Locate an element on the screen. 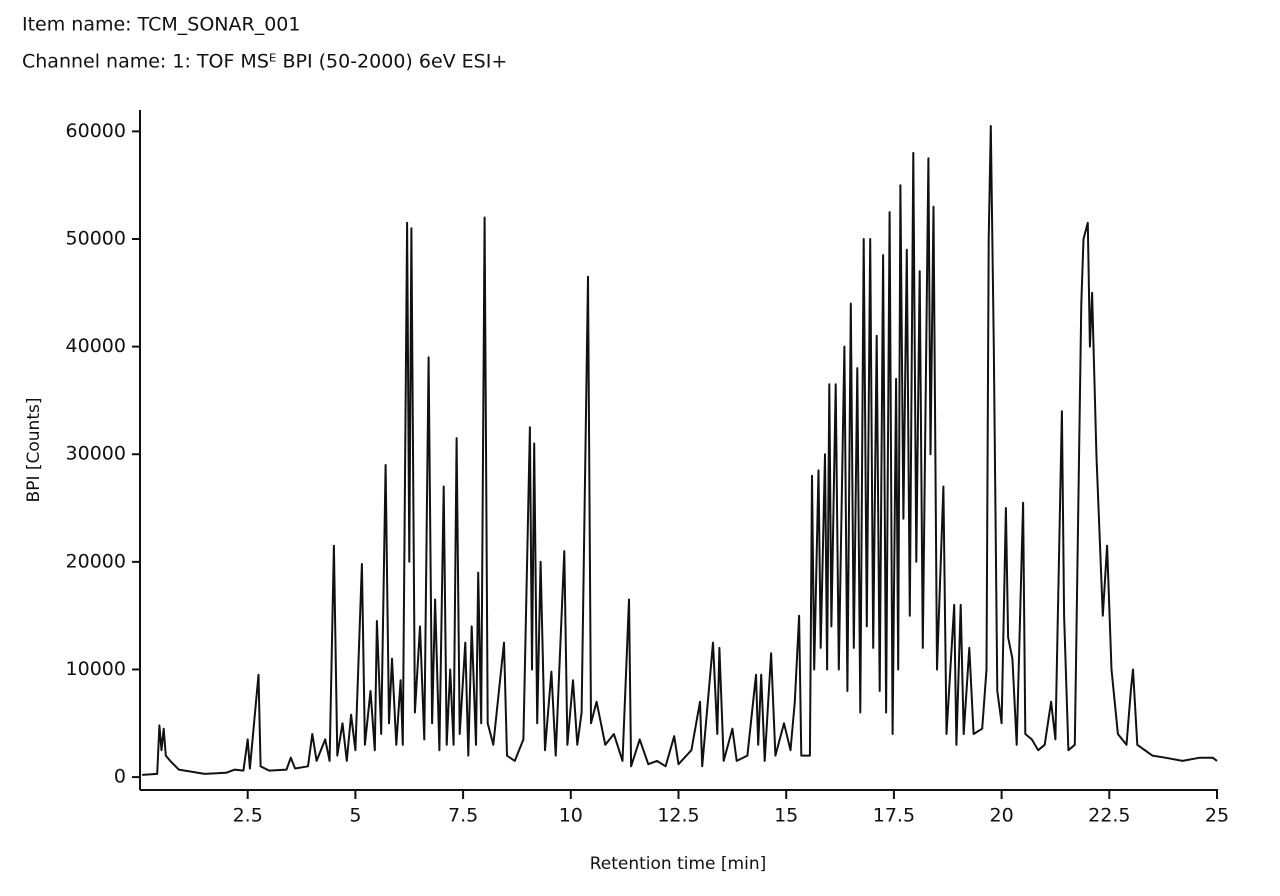  y-tick-label: 40000 is located at coordinates (96, 346).